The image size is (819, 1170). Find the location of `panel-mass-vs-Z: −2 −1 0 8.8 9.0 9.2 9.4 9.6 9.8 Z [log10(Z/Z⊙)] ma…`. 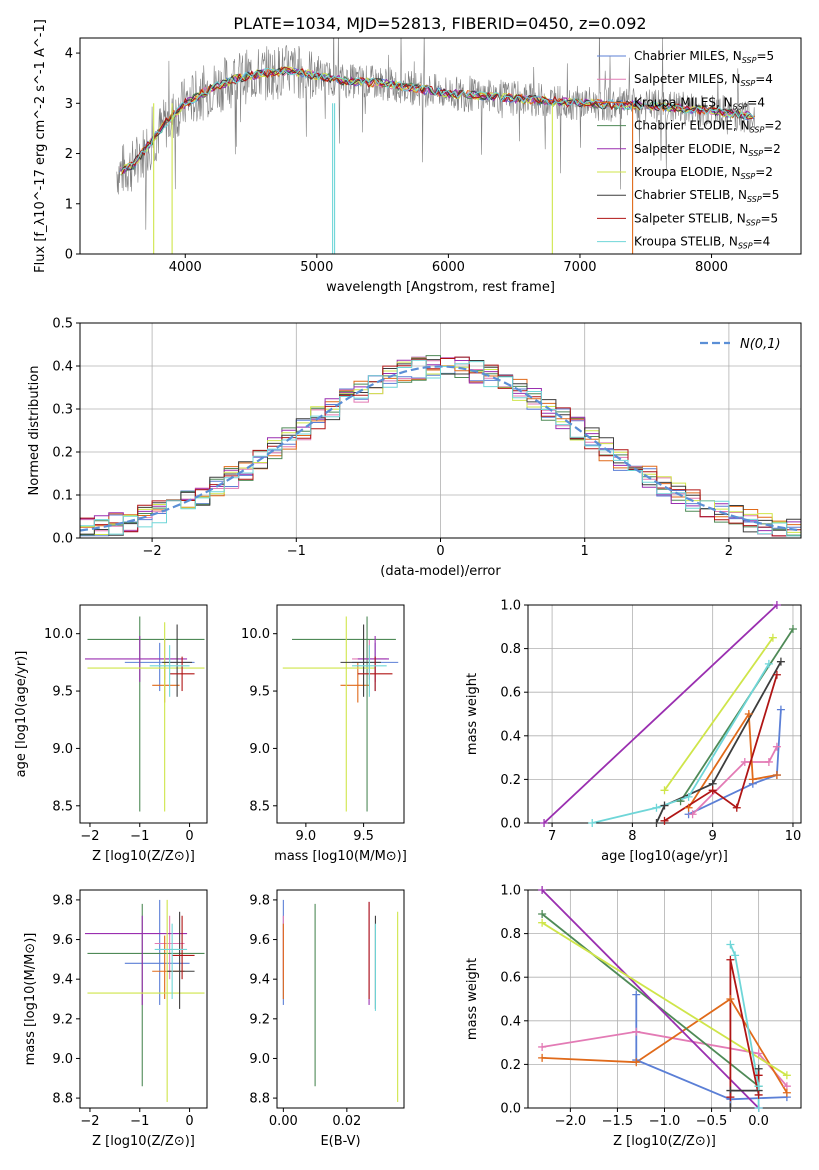

panel-mass-vs-Z: −2 −1 0 8.8 9.0 9.2 9.4 9.6 9.8 Z [log10(Z/Z⊙)] ma… is located at coordinates (115, 1019).